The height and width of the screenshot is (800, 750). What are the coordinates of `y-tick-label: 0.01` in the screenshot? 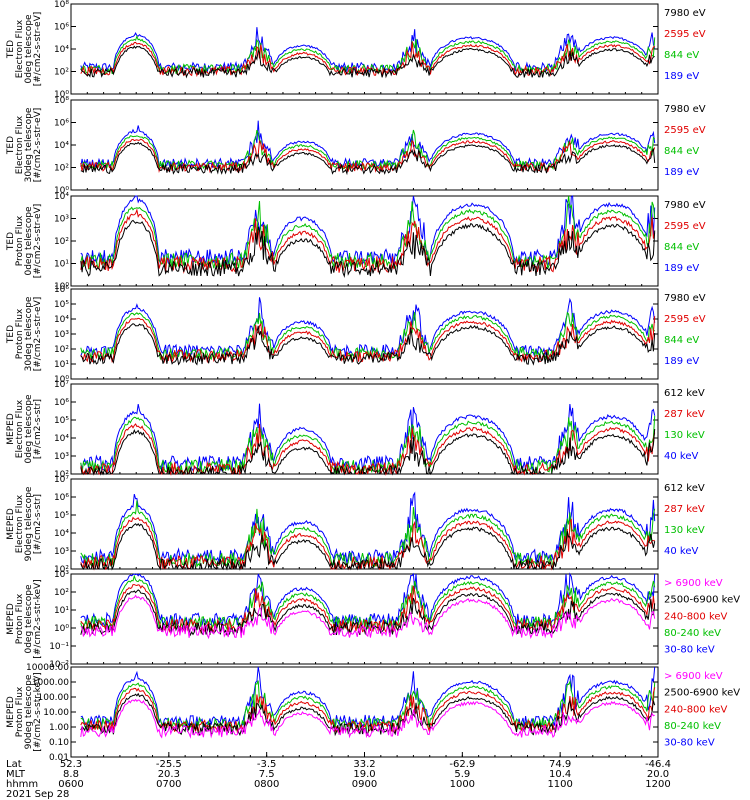 It's located at (59, 758).